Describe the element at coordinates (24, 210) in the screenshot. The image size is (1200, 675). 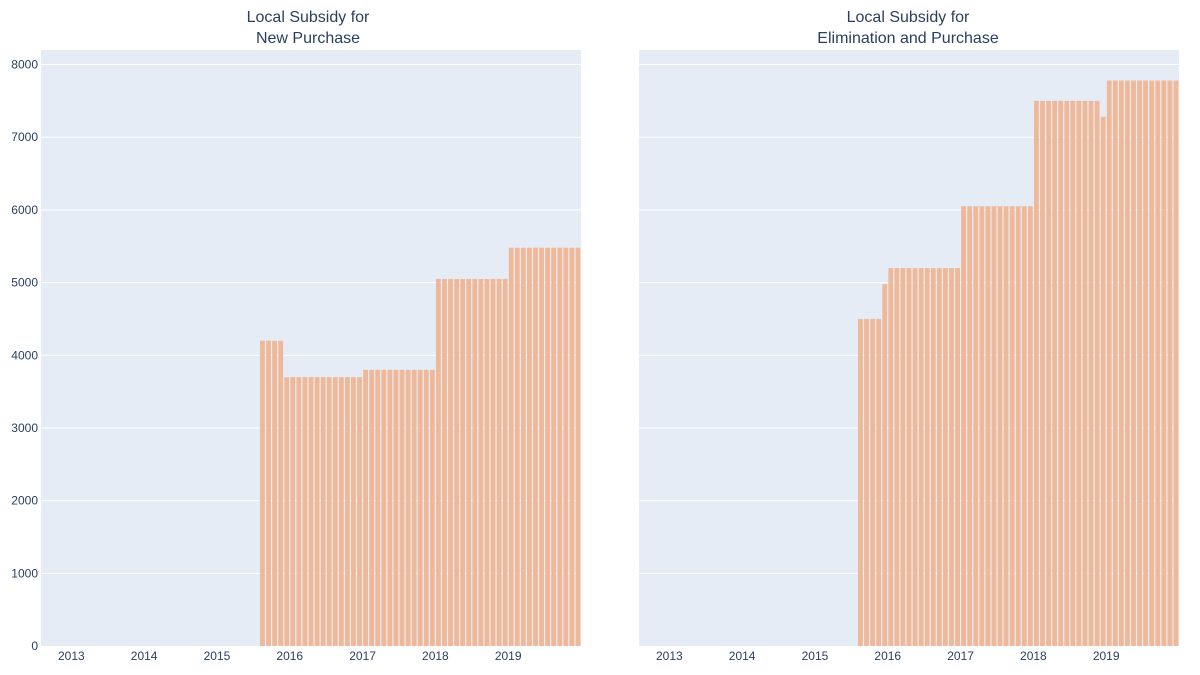
I see `y-tick-label: 6000` at that location.